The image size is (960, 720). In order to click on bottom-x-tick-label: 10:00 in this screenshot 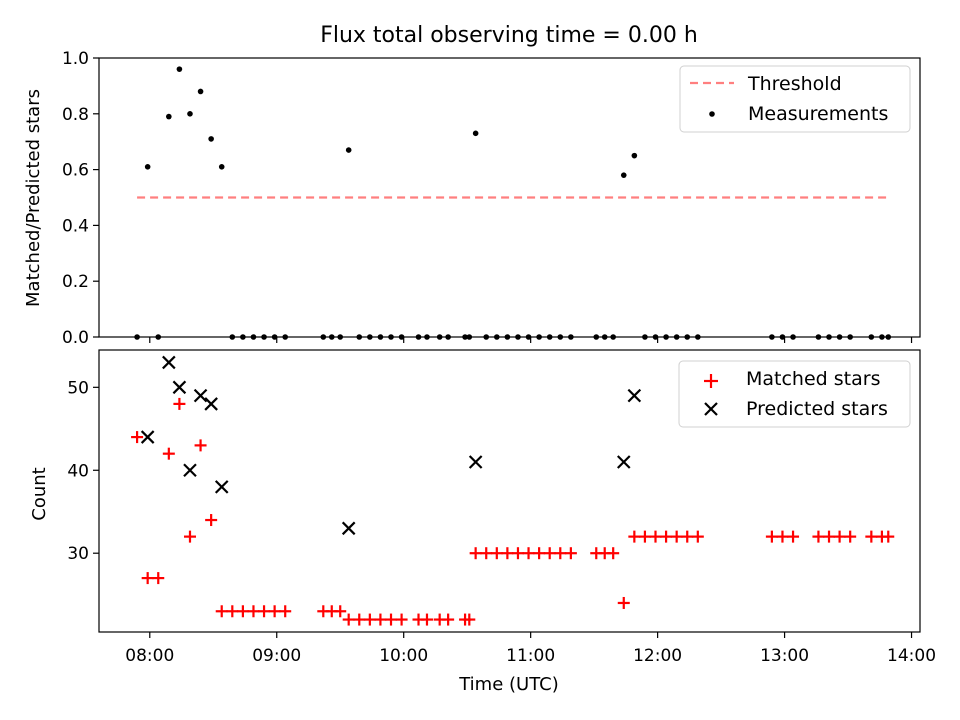, I will do `click(403, 656)`.